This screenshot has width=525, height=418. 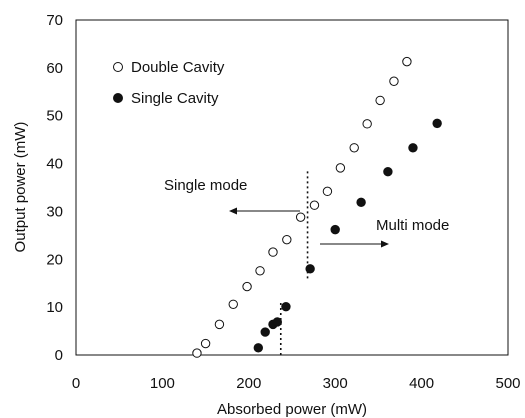 What do you see at coordinates (412, 225) in the screenshot?
I see `annotation-multi-mode: Multi mode` at bounding box center [412, 225].